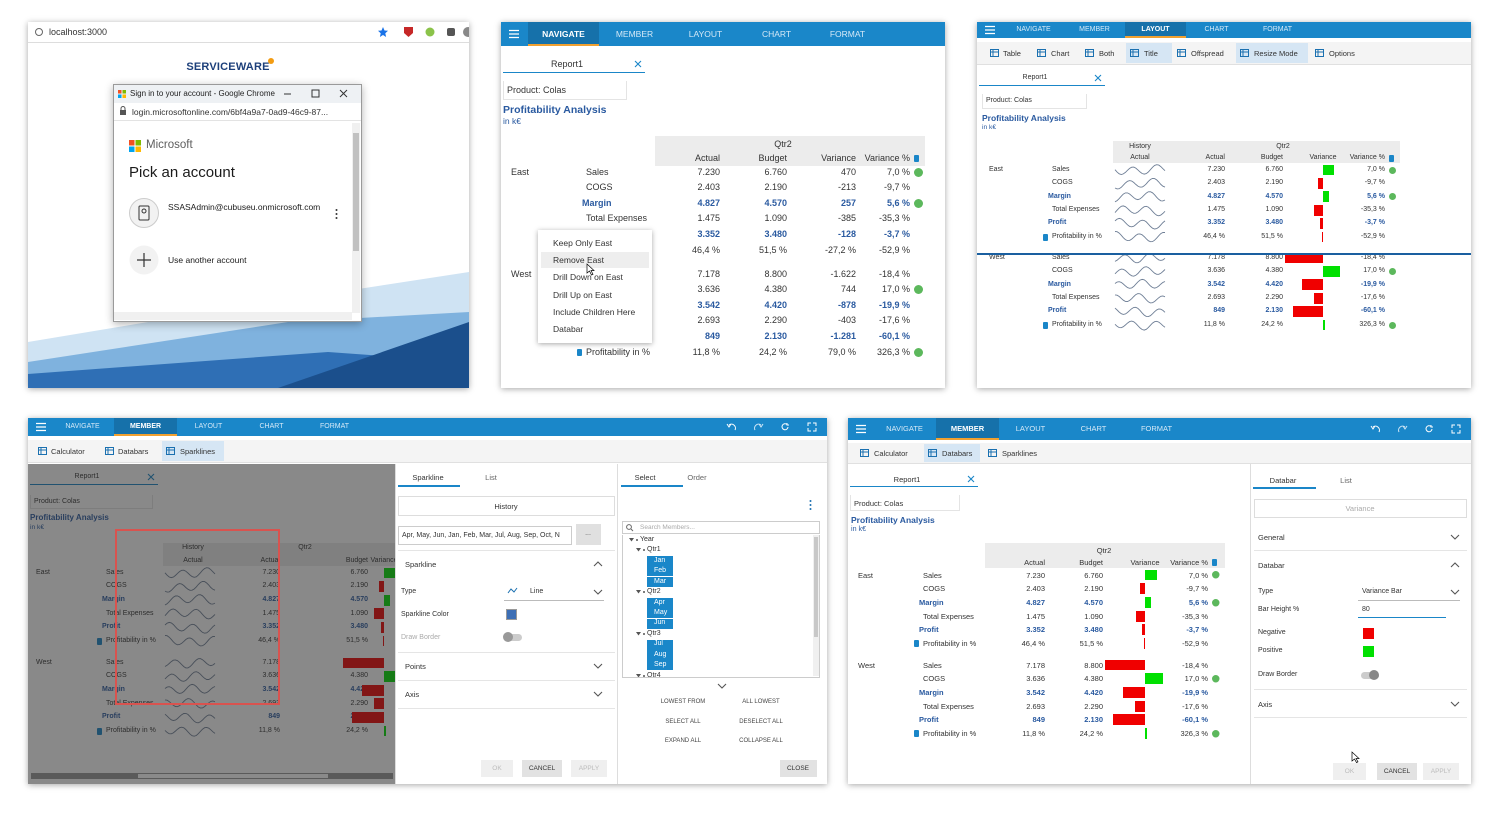 The width and height of the screenshot is (1500, 813). Describe the element at coordinates (1060, 53) in the screenshot. I see `toolbar-item: Chart` at that location.